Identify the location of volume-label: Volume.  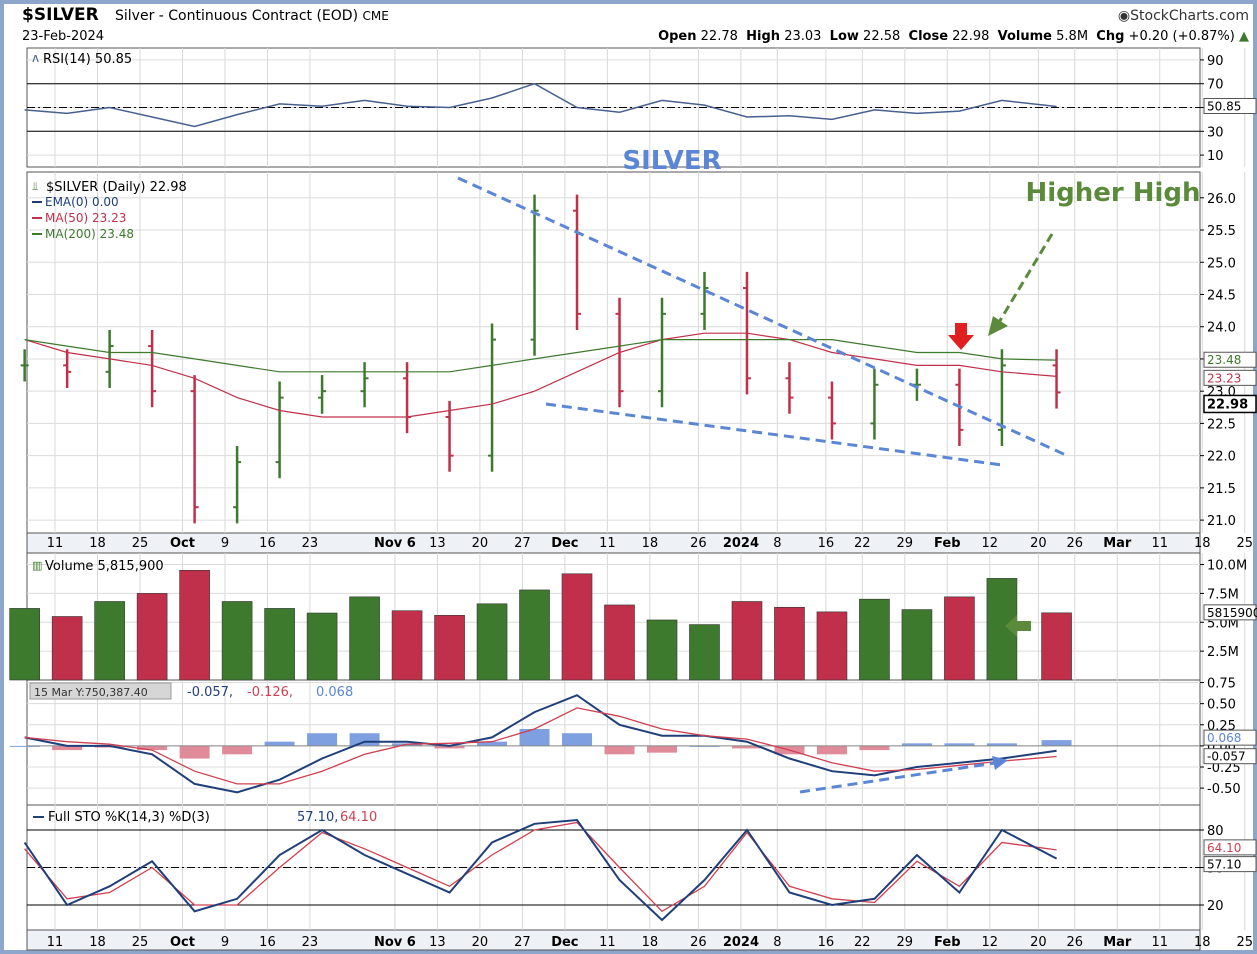
(1024, 36).